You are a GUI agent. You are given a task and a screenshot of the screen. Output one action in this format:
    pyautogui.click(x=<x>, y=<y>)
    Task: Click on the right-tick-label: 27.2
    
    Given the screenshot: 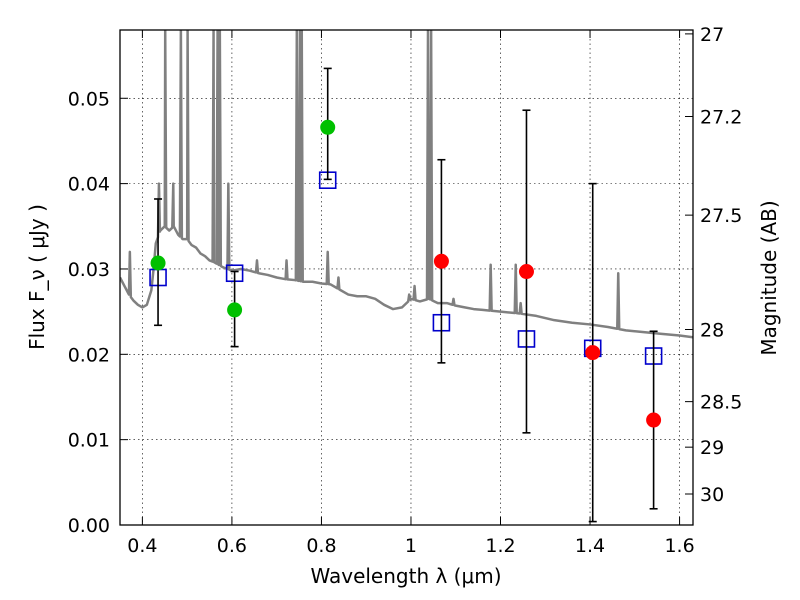 What is the action you would take?
    pyautogui.click(x=721, y=118)
    